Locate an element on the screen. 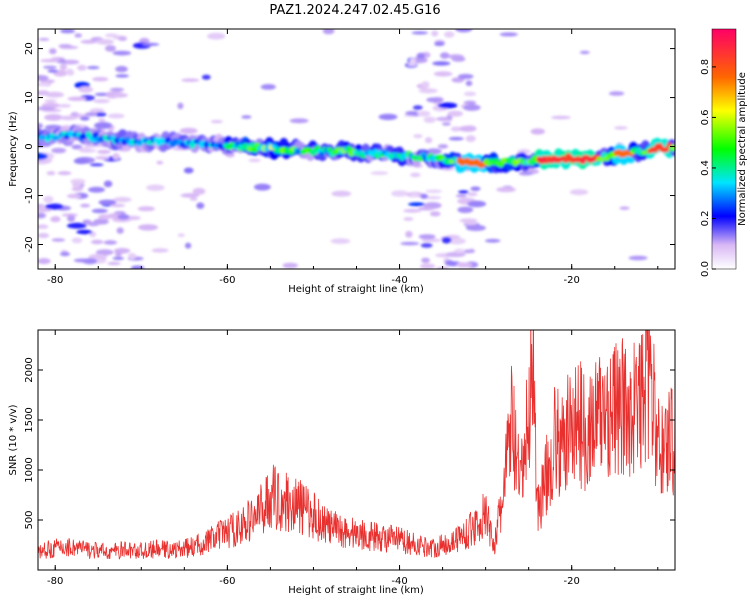 The width and height of the screenshot is (750, 600). y-tick-label: 20 is located at coordinates (29, 48).